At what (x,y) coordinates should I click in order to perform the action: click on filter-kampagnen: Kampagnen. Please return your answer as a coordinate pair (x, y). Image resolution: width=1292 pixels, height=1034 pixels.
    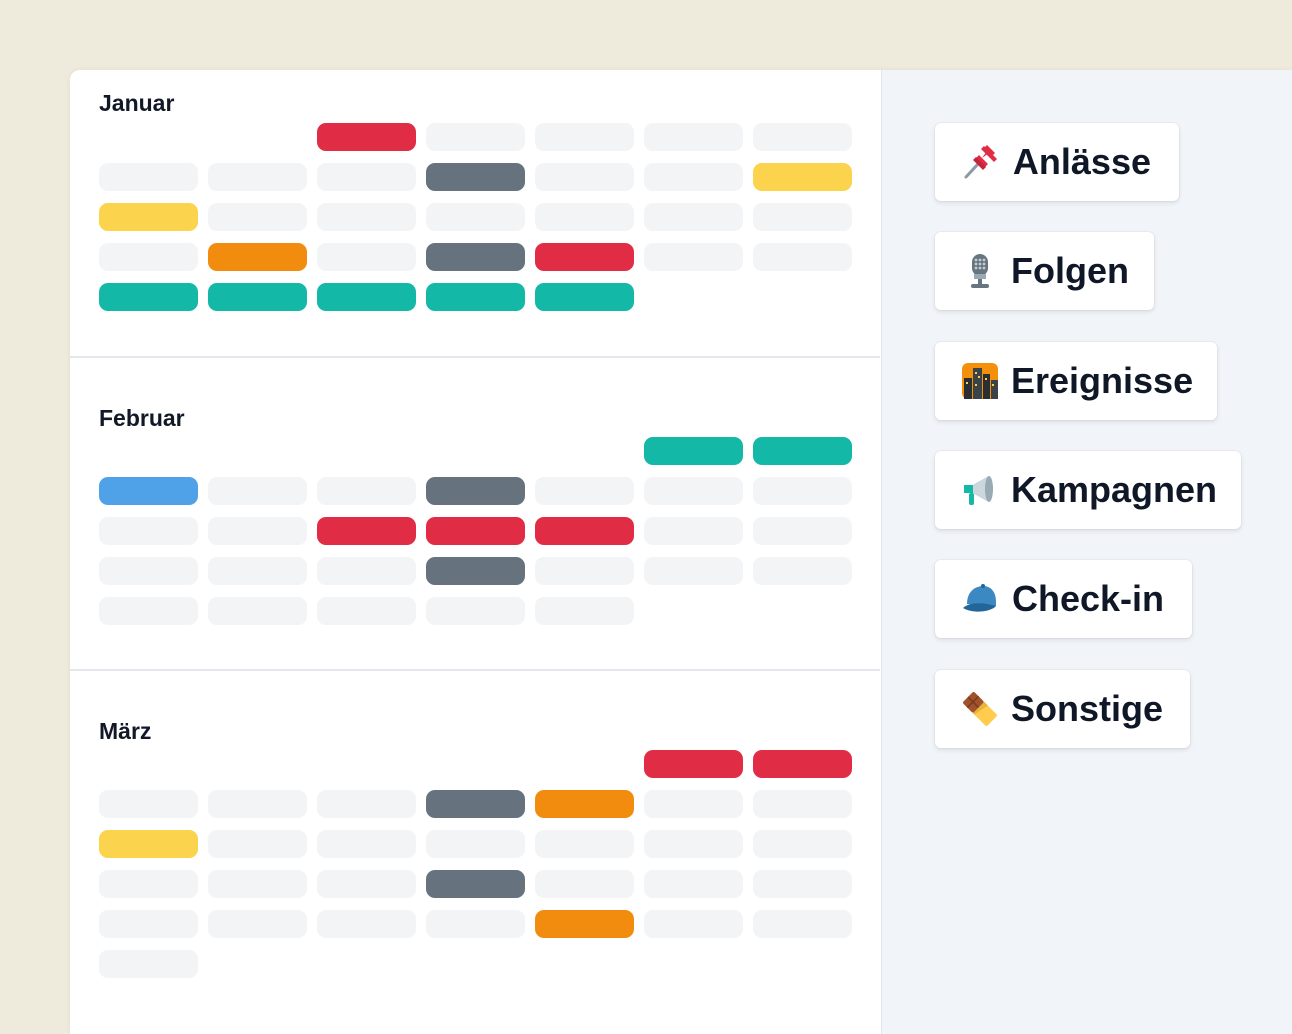
    Looking at the image, I should click on (1088, 490).